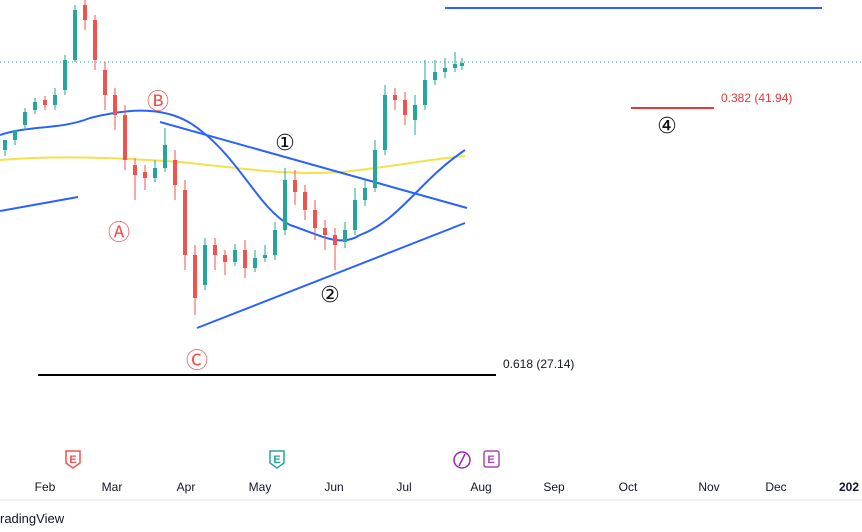 This screenshot has width=862, height=532. Describe the element at coordinates (32, 518) in the screenshot. I see `footer-brand: radingView` at that location.